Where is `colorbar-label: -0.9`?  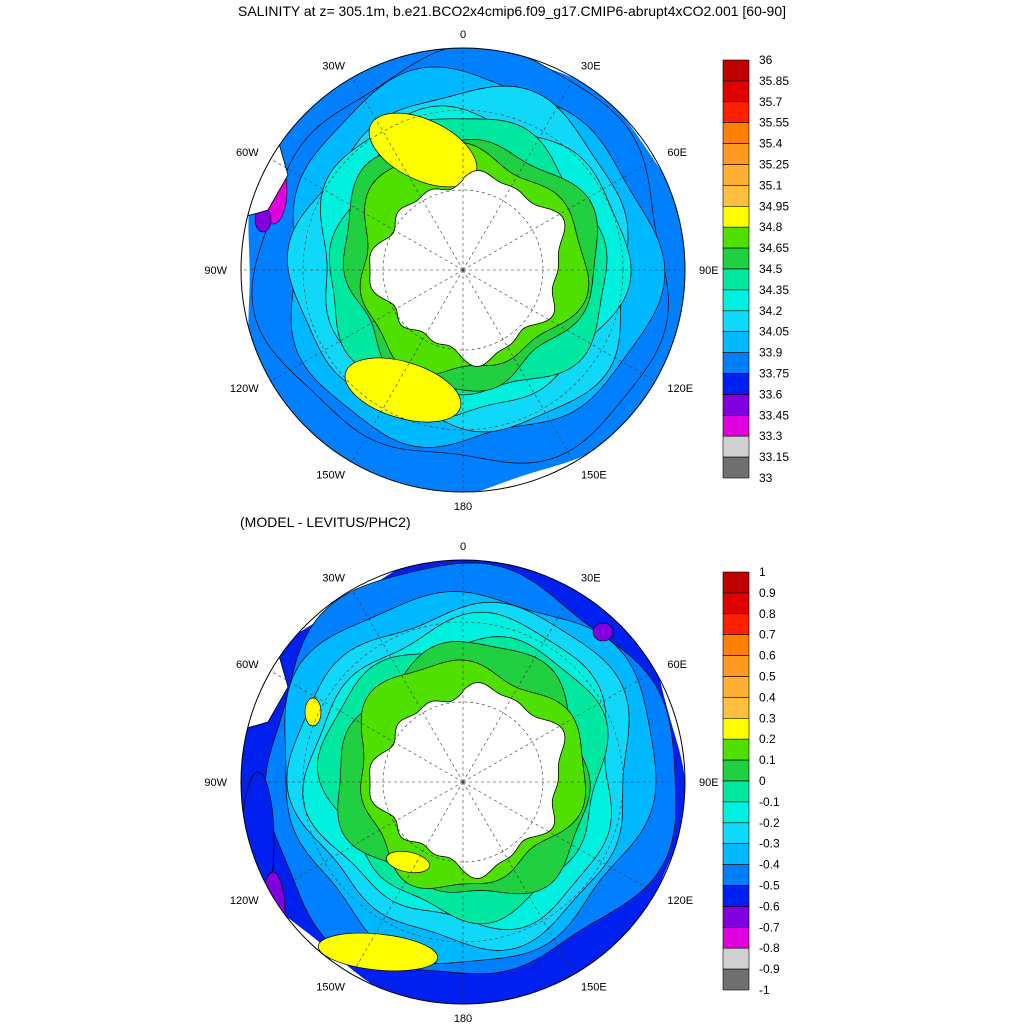 colorbar-label: -0.9 is located at coordinates (769, 969).